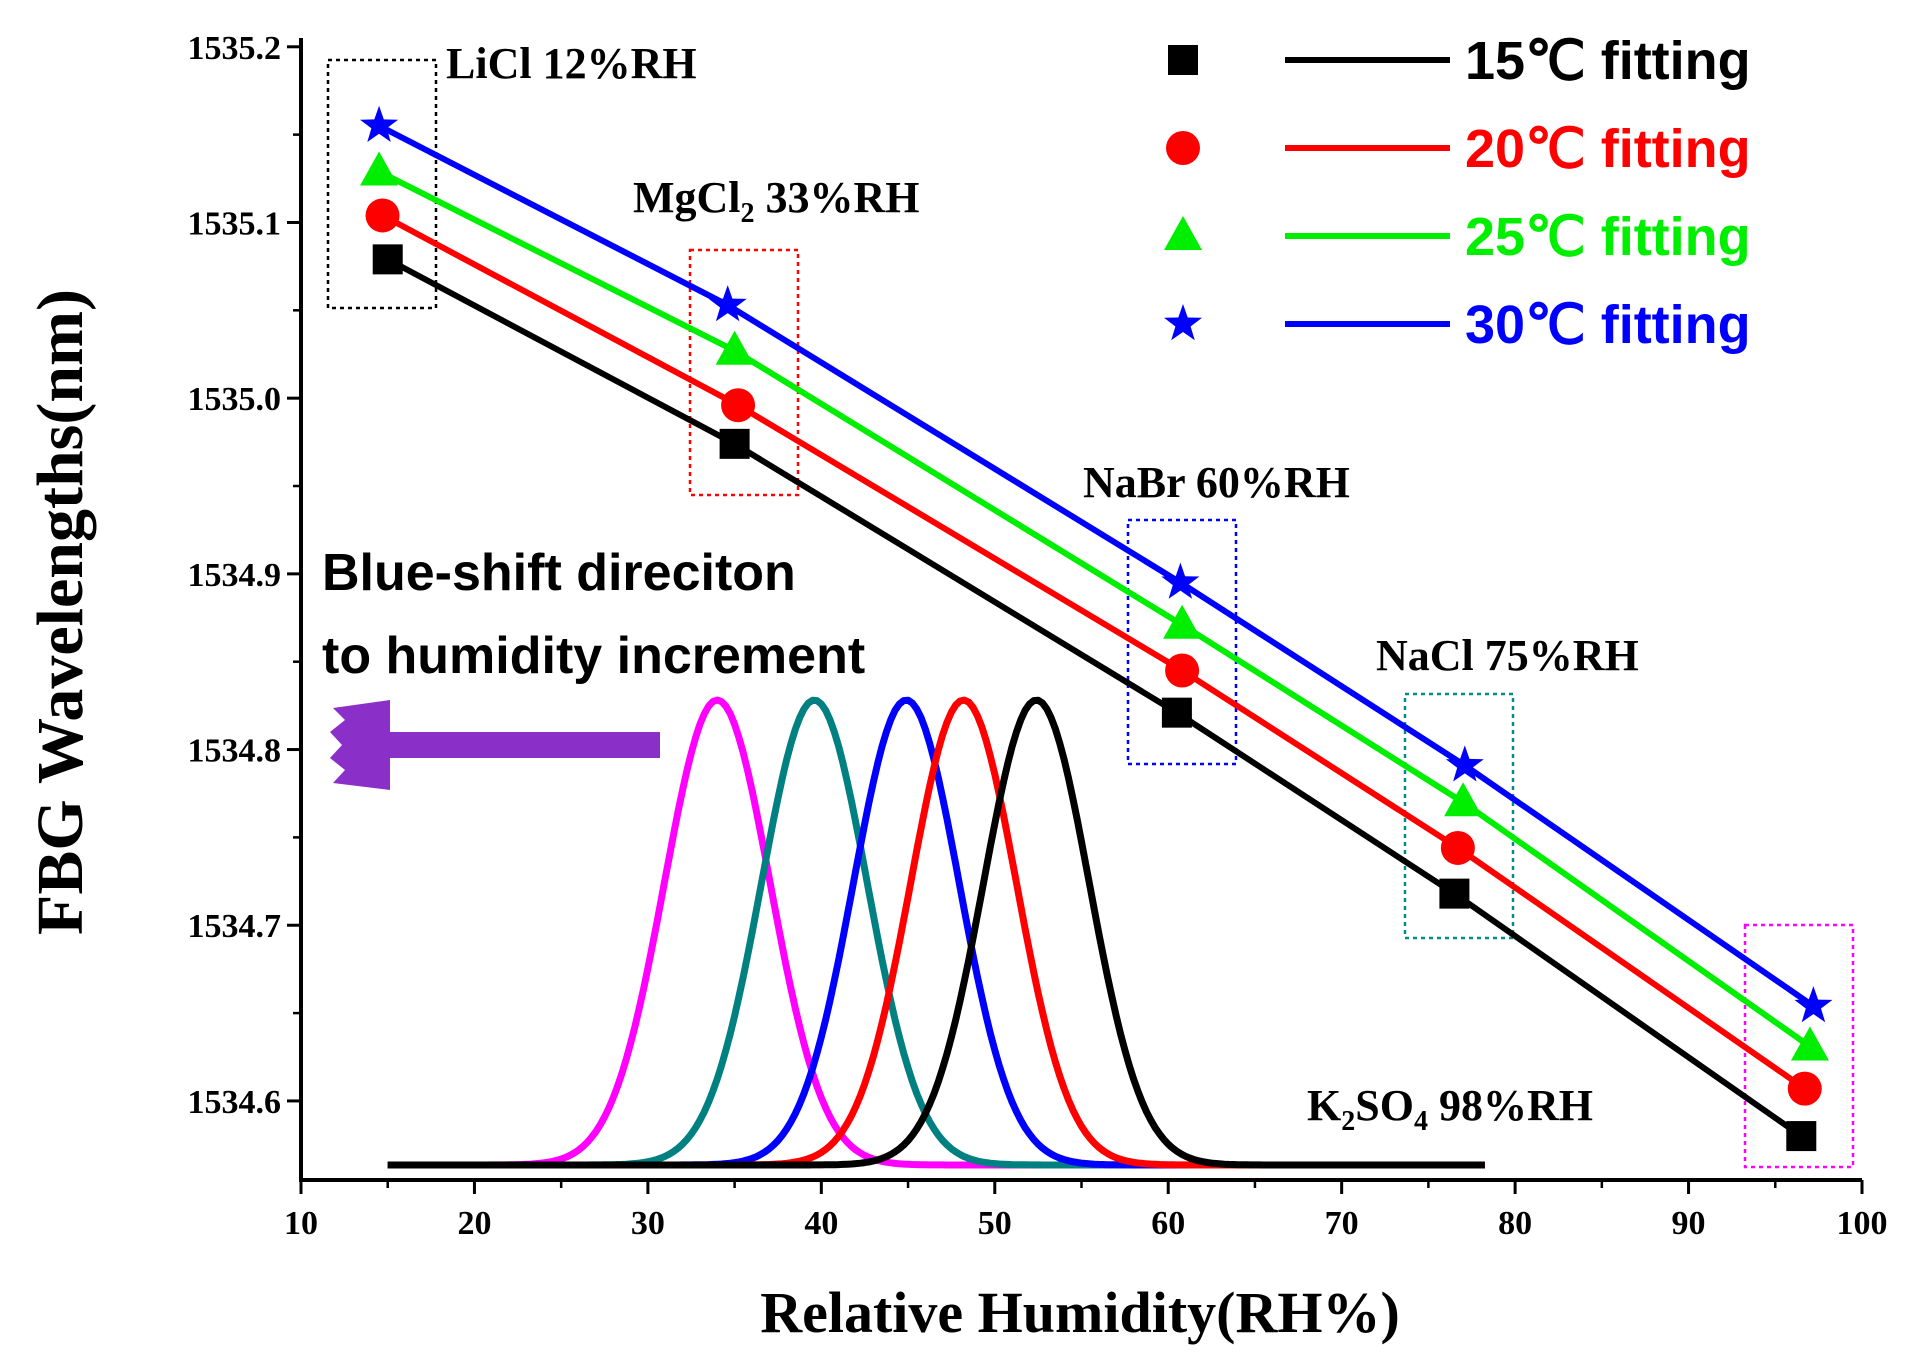  What do you see at coordinates (1384, 1105) in the screenshot?
I see `k2so4-so: SO` at bounding box center [1384, 1105].